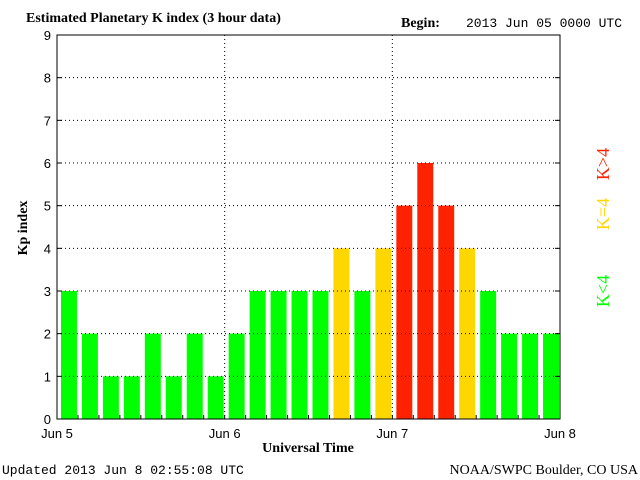 This screenshot has width=640, height=480. Describe the element at coordinates (420, 23) in the screenshot. I see `begin-label: Begin:` at that location.